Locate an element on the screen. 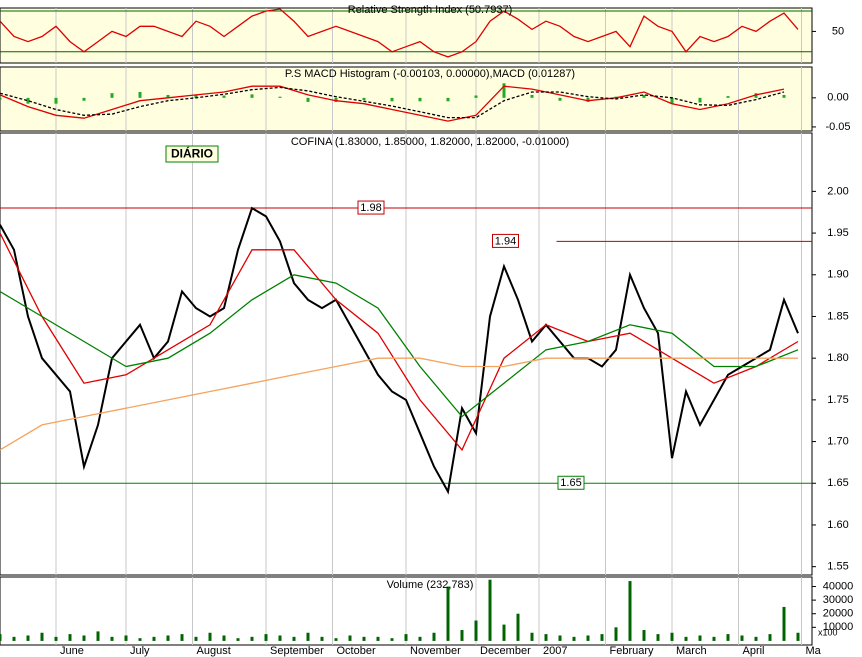 This screenshot has height=657, width=862. x-tick-label: October is located at coordinates (356, 651).